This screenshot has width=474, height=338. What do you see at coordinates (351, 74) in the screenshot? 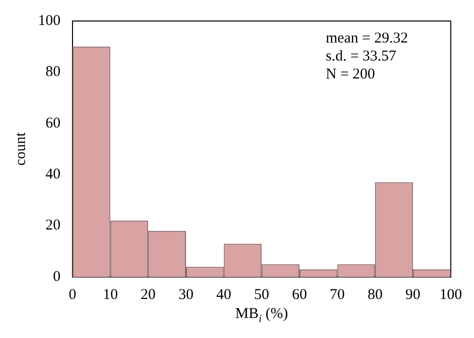
I see `annotation: N = 200` at bounding box center [351, 74].